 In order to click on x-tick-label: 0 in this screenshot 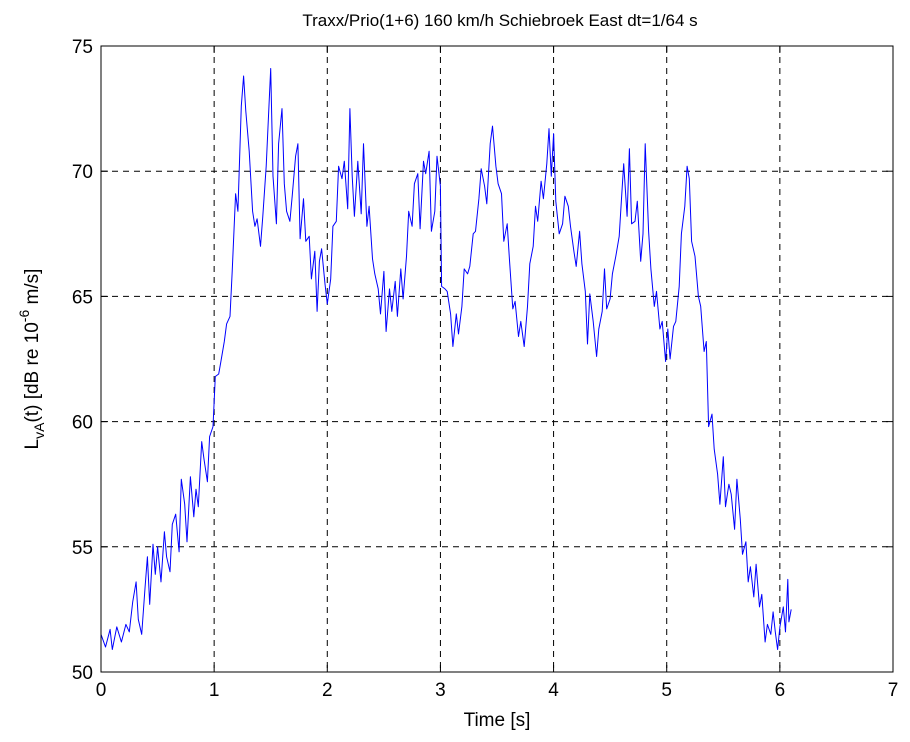, I will do `click(101, 690)`.